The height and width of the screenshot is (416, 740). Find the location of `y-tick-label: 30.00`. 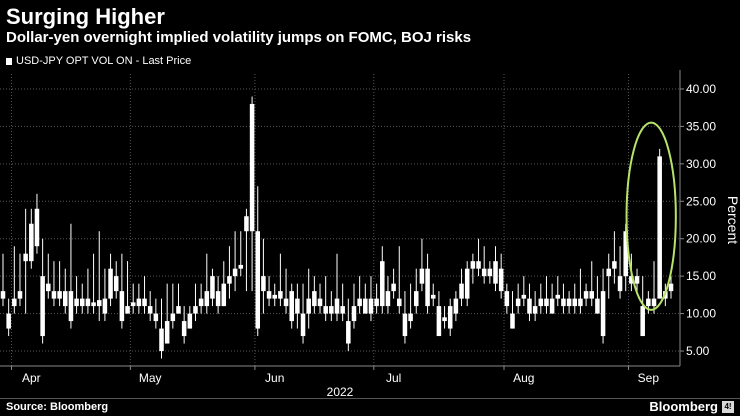

y-tick-label: 30.00 is located at coordinates (701, 164).